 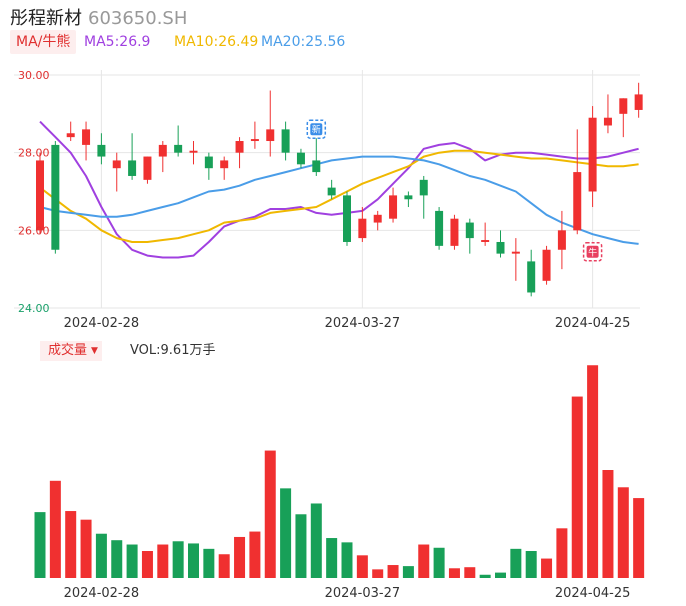 I want to click on volume-indicator-label: 成交量, so click(x=68, y=350).